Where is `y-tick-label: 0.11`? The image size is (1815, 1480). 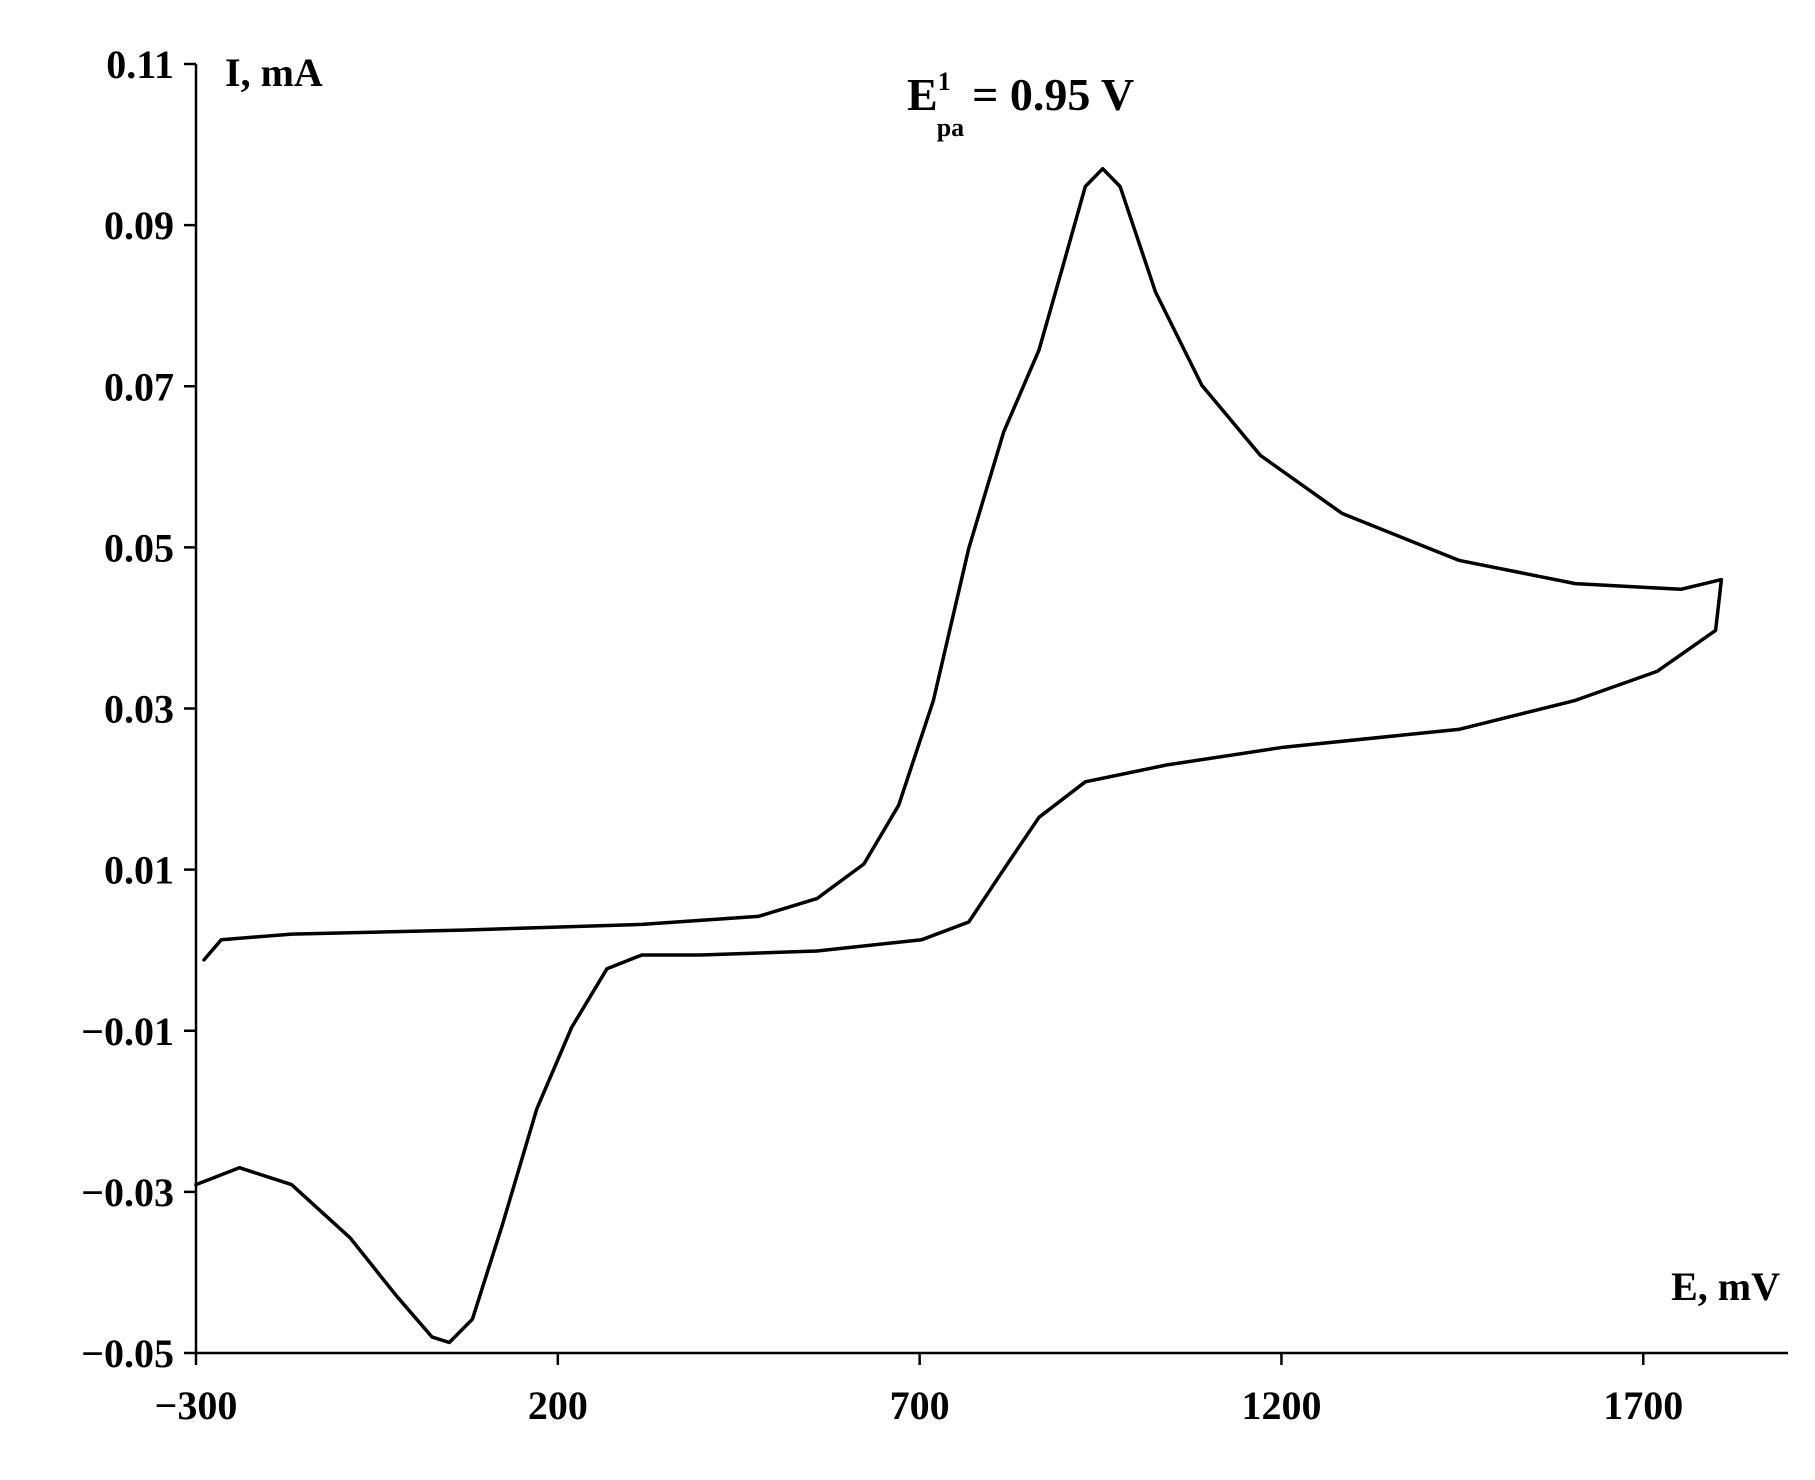
y-tick-label: 0.11 is located at coordinates (140, 64).